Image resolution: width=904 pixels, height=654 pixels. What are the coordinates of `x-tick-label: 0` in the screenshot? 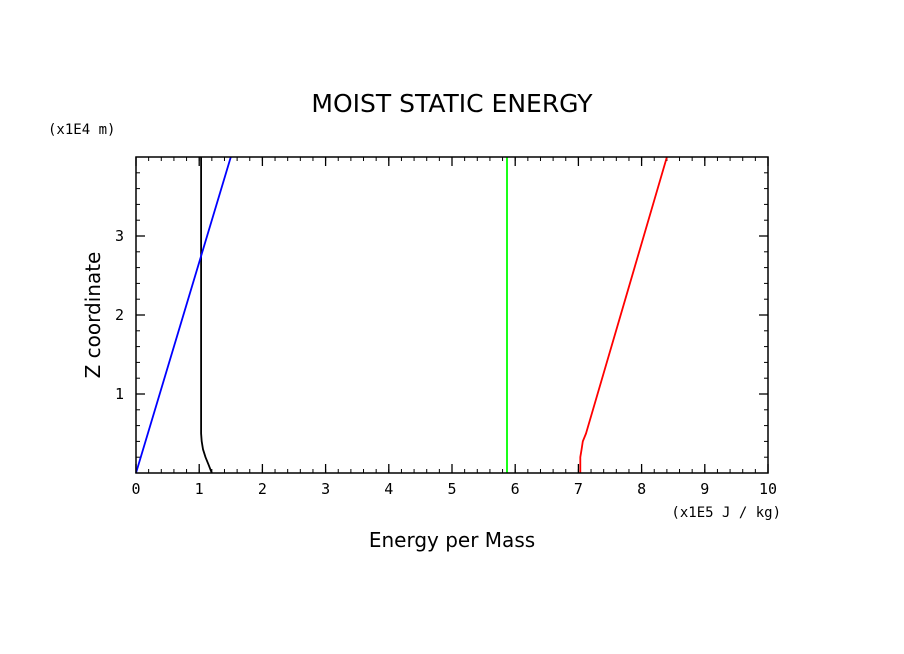 It's located at (135, 489).